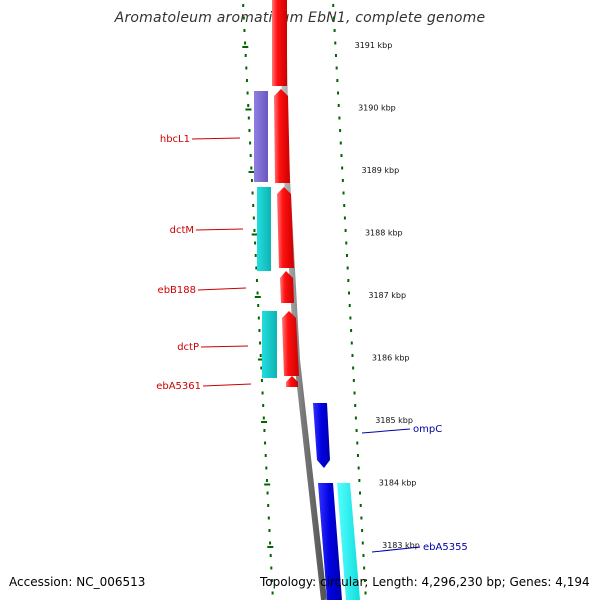 Image resolution: width=600 pixels, height=600 pixels. I want to click on kbp-label-3188: 3188 kbp, so click(384, 233).